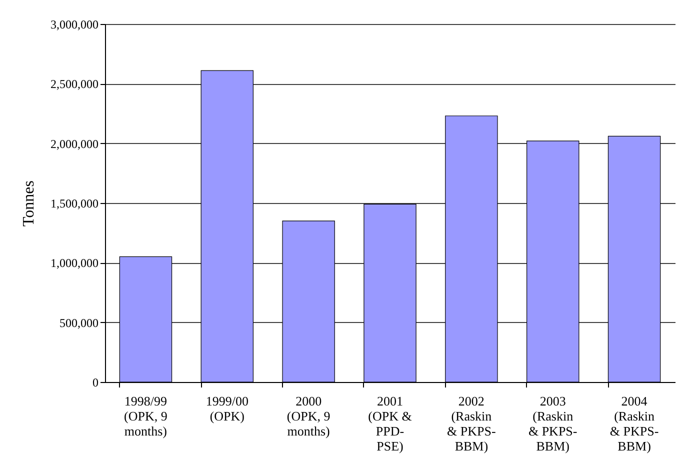 Image resolution: width=679 pixels, height=457 pixels. What do you see at coordinates (74, 143) in the screenshot?
I see `y-tick-label: 2,000,000` at bounding box center [74, 143].